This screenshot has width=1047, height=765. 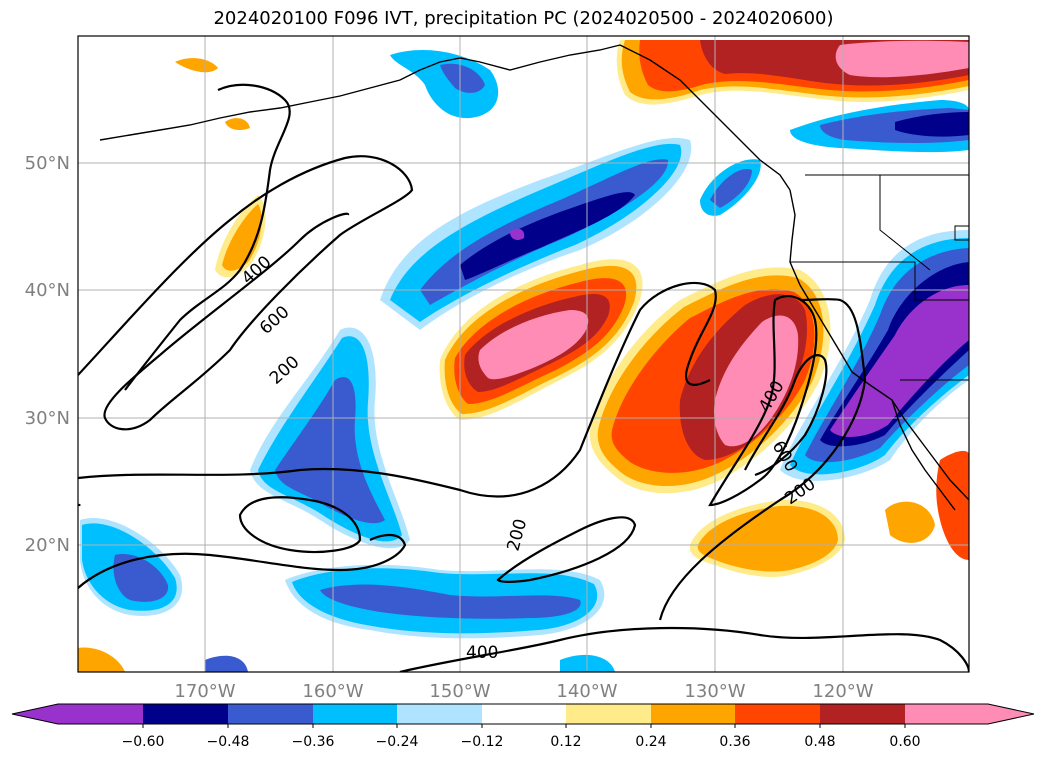 I want to click on colorbar-tick-label: −0.36, so click(x=313, y=742).